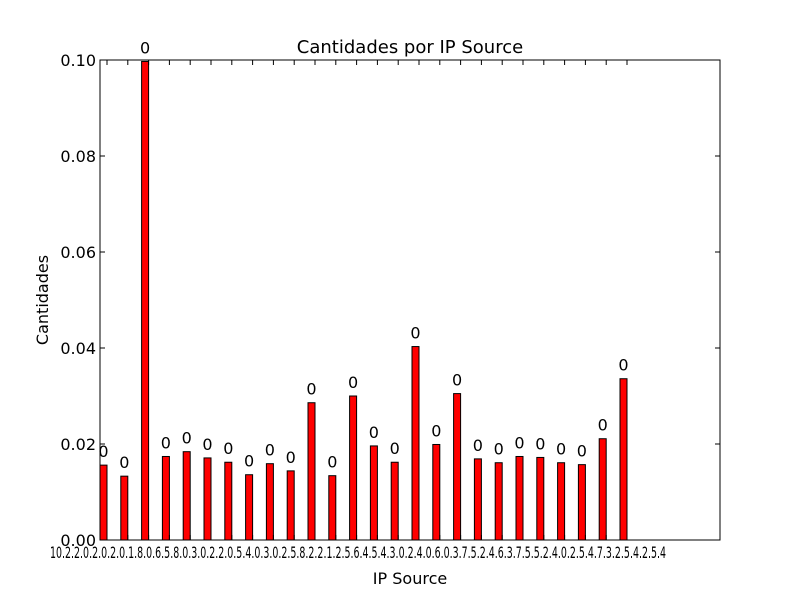 The width and height of the screenshot is (800, 600). Describe the element at coordinates (42, 300) in the screenshot. I see `y-axis-label: Cantidades` at that location.